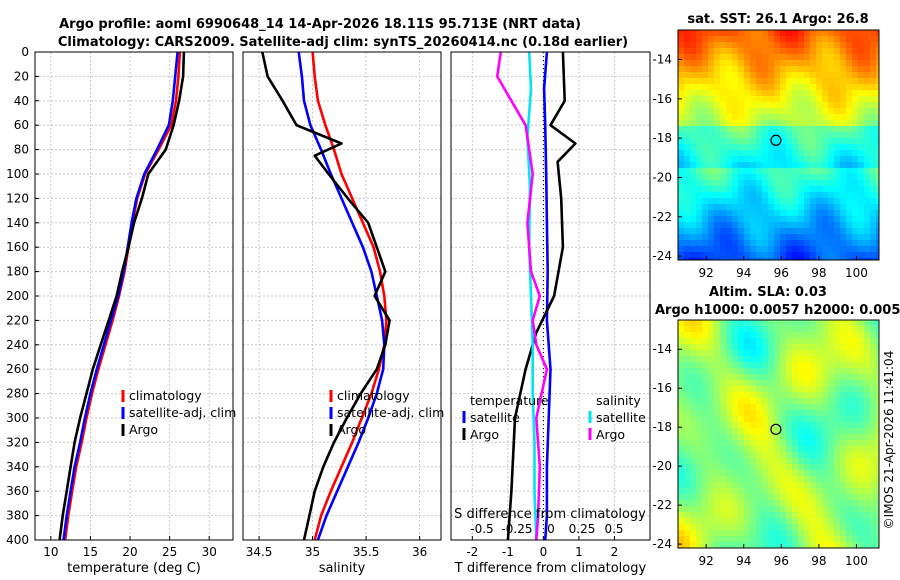 The width and height of the screenshot is (900, 580). I want to click on depth-tick-label: 380, so click(17, 516).